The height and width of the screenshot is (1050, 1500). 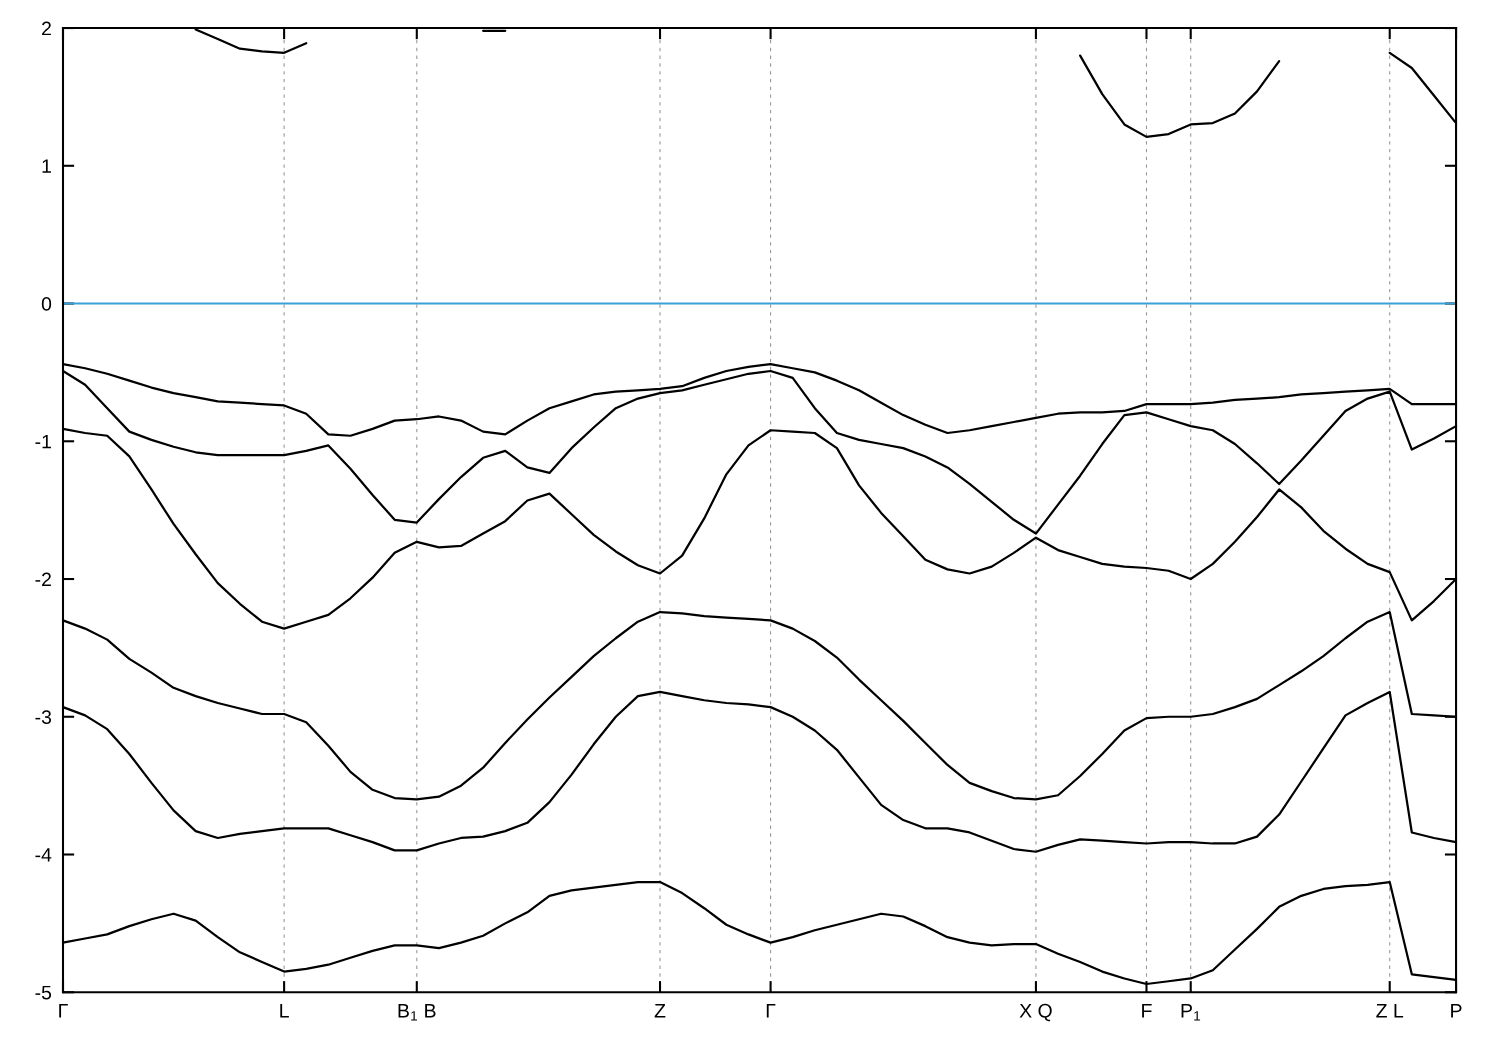 What do you see at coordinates (46, 303) in the screenshot?
I see `y-tick-label: 0` at bounding box center [46, 303].